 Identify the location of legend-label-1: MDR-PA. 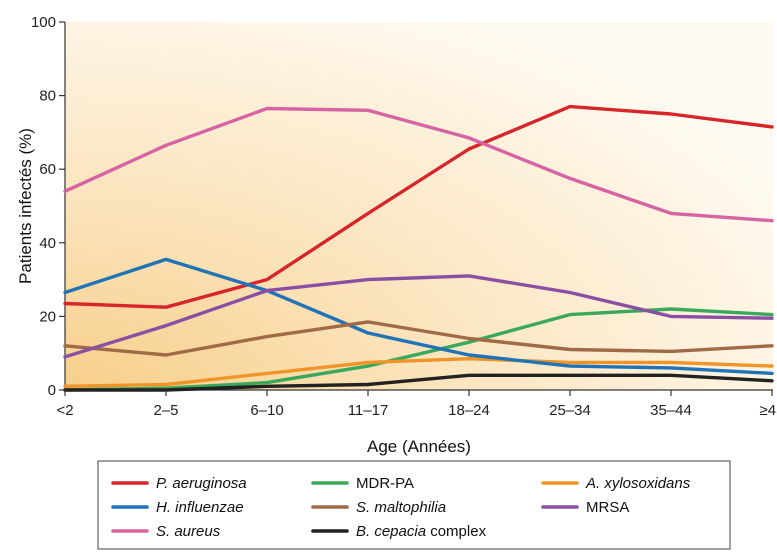
(385, 483).